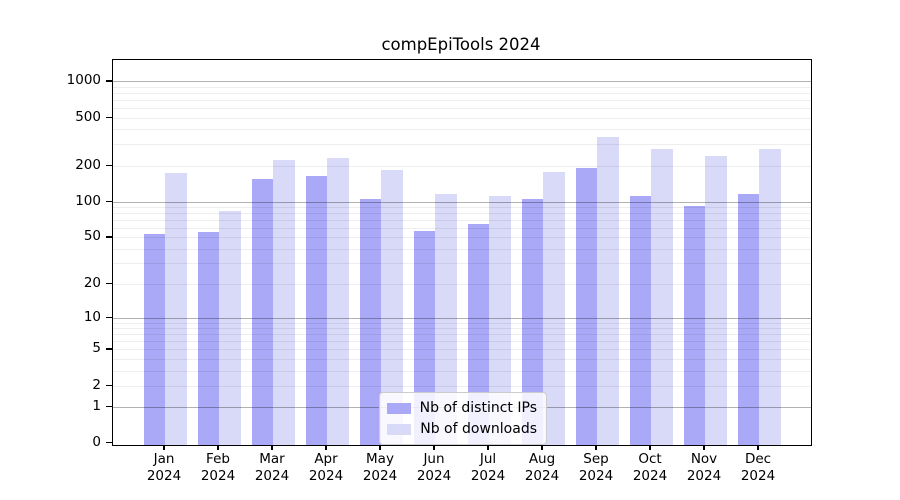 The height and width of the screenshot is (500, 900). Describe the element at coordinates (326, 459) in the screenshot. I see `x-tick-month: Apr` at that location.